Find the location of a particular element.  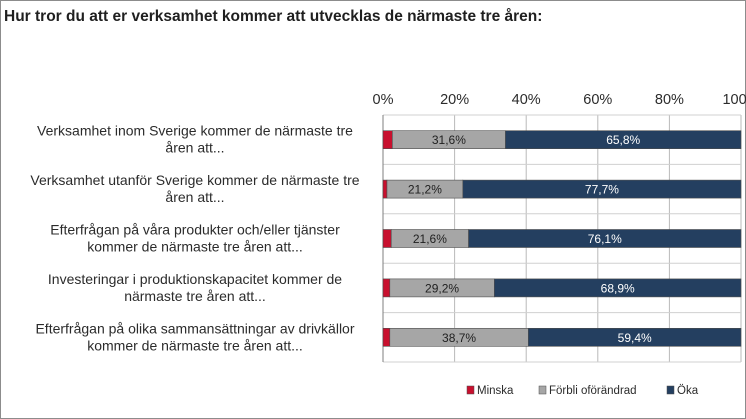

x-tick-label: 60% is located at coordinates (597, 100).